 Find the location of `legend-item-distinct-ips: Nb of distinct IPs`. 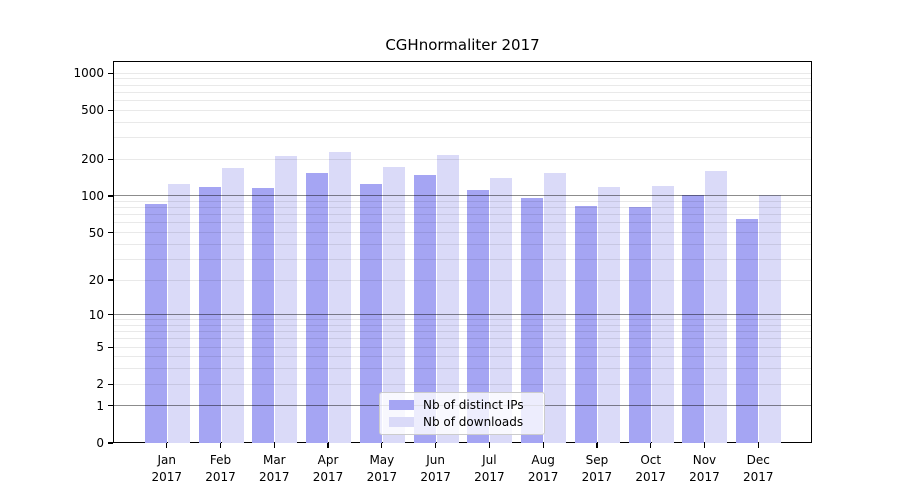

legend-item-distinct-ips: Nb of distinct IPs is located at coordinates (462, 405).